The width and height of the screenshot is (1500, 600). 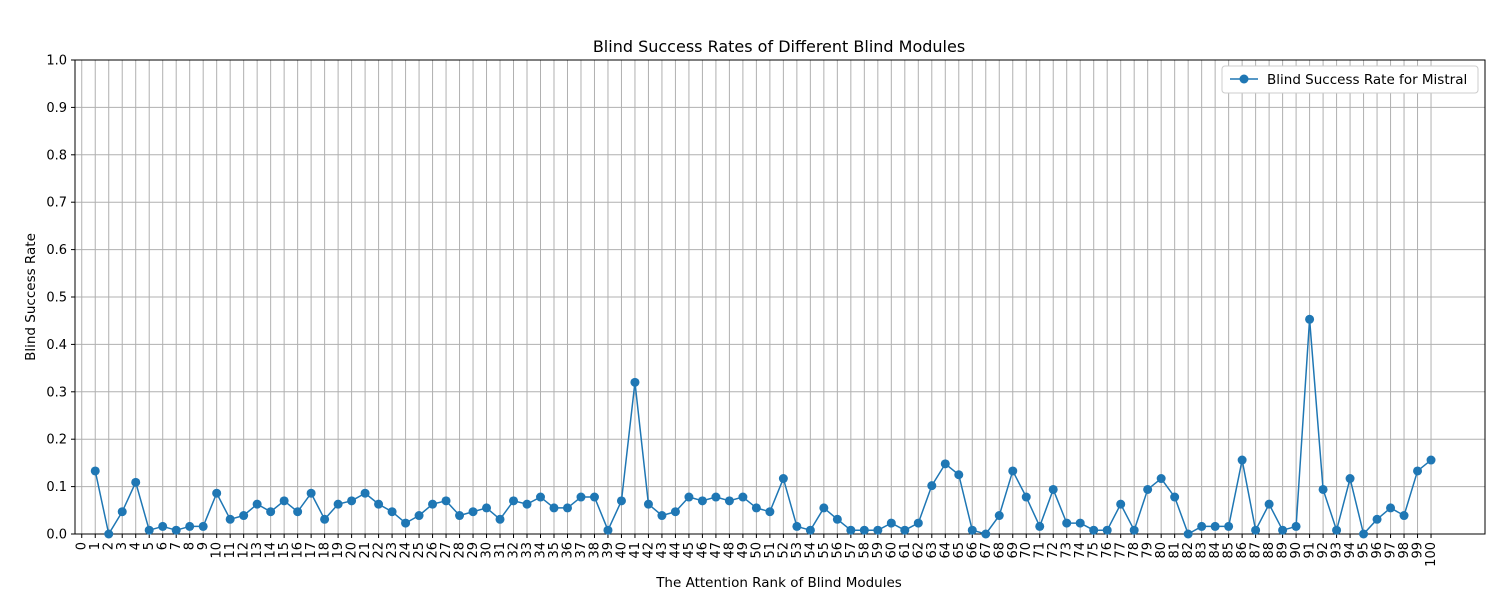 What do you see at coordinates (56, 298) in the screenshot?
I see `y-tick-label: 0.5` at bounding box center [56, 298].